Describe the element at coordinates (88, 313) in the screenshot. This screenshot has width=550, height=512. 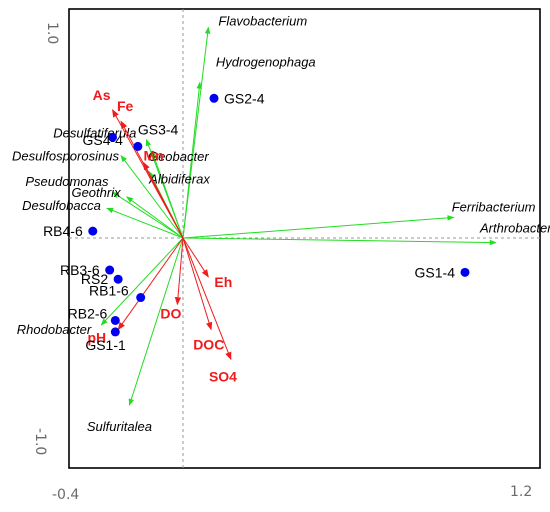
I see `site-label-rb2-6: RB2-6` at that location.